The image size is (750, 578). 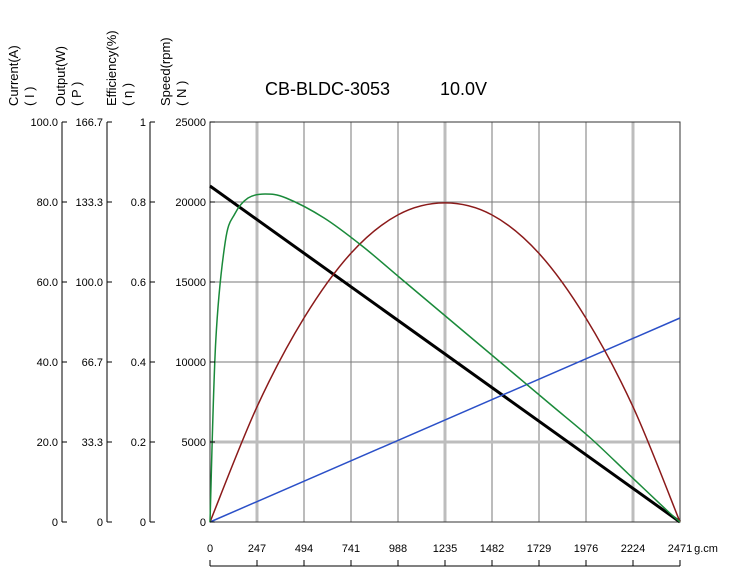 I want to click on y-tick-label: 1, so click(x=143, y=123).